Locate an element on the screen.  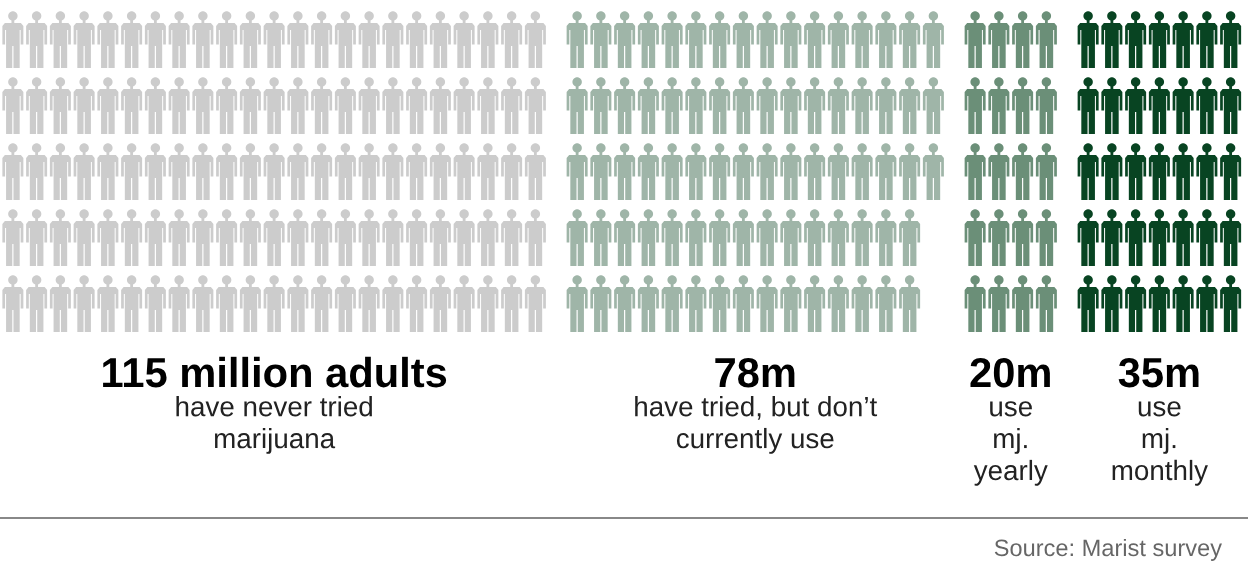
data-label: 78m is located at coordinates (755, 372).